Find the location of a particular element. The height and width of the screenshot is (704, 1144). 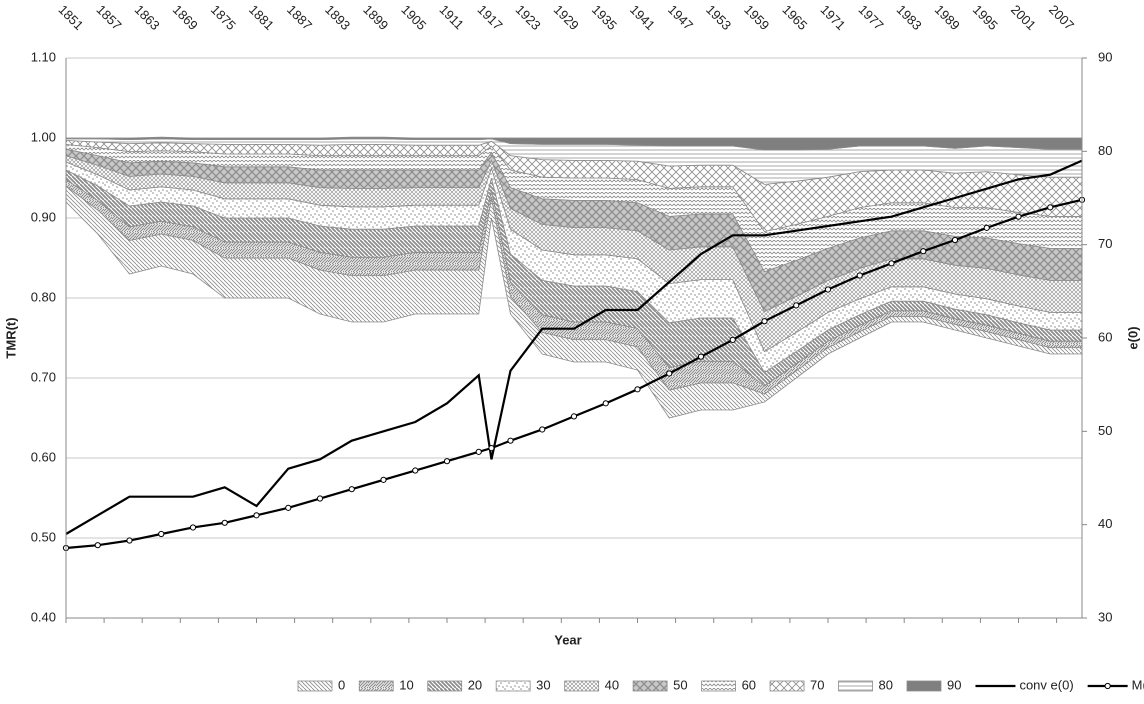

x-tick-label: 1965 is located at coordinates (794, 17).